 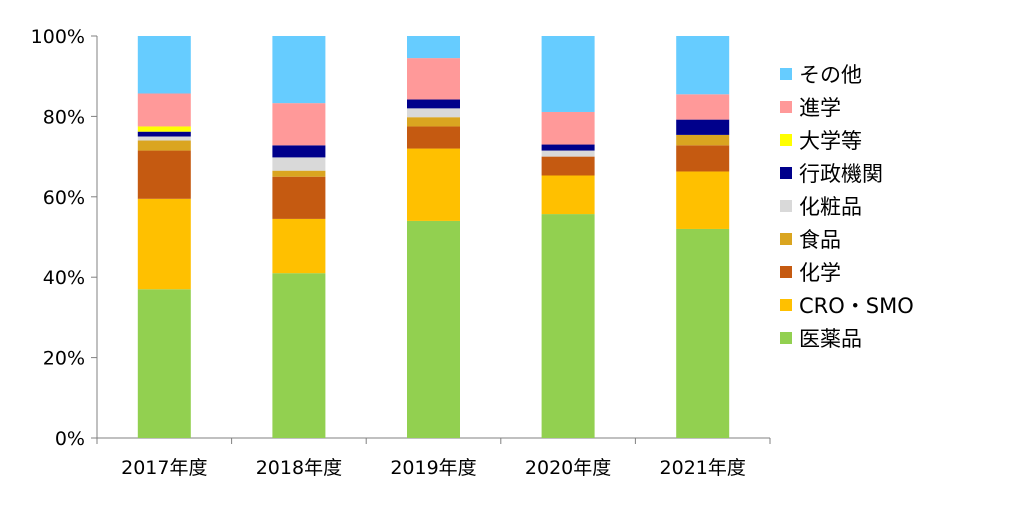 What do you see at coordinates (841, 174) in the screenshot?
I see `legend-label: 行政機関` at bounding box center [841, 174].